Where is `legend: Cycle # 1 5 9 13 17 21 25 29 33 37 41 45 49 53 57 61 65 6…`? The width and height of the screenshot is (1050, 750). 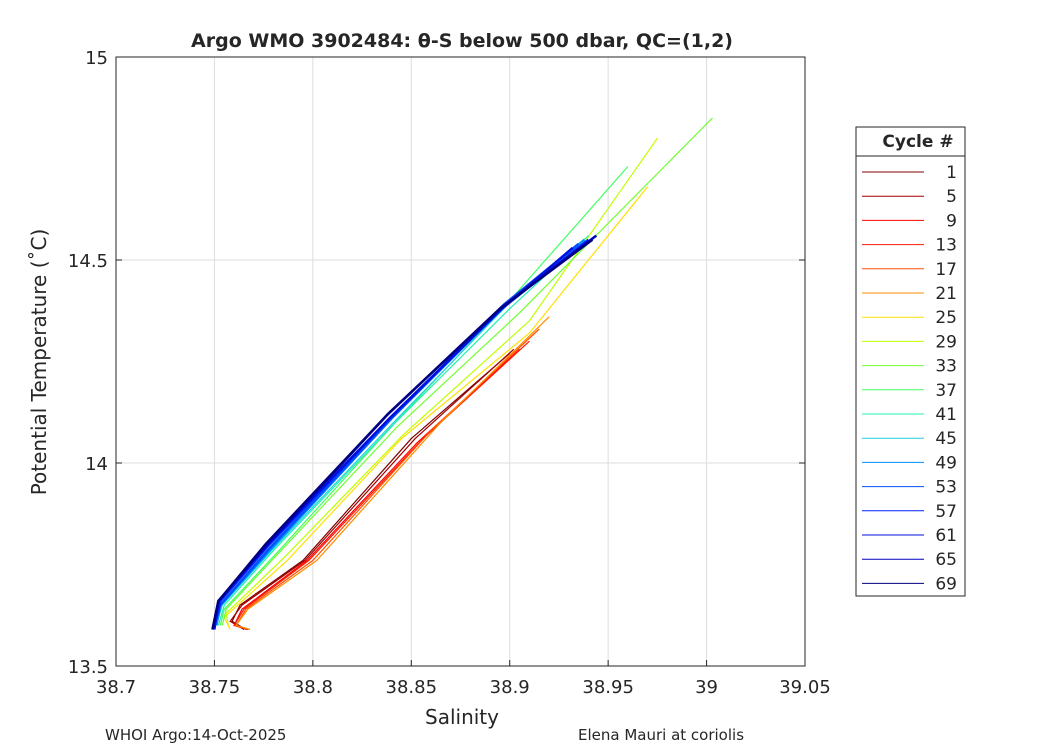 legend: Cycle # 1 5 9 13 17 21 25 29 33 37 41 45 49 53 57 61 65 6… is located at coordinates (910, 361).